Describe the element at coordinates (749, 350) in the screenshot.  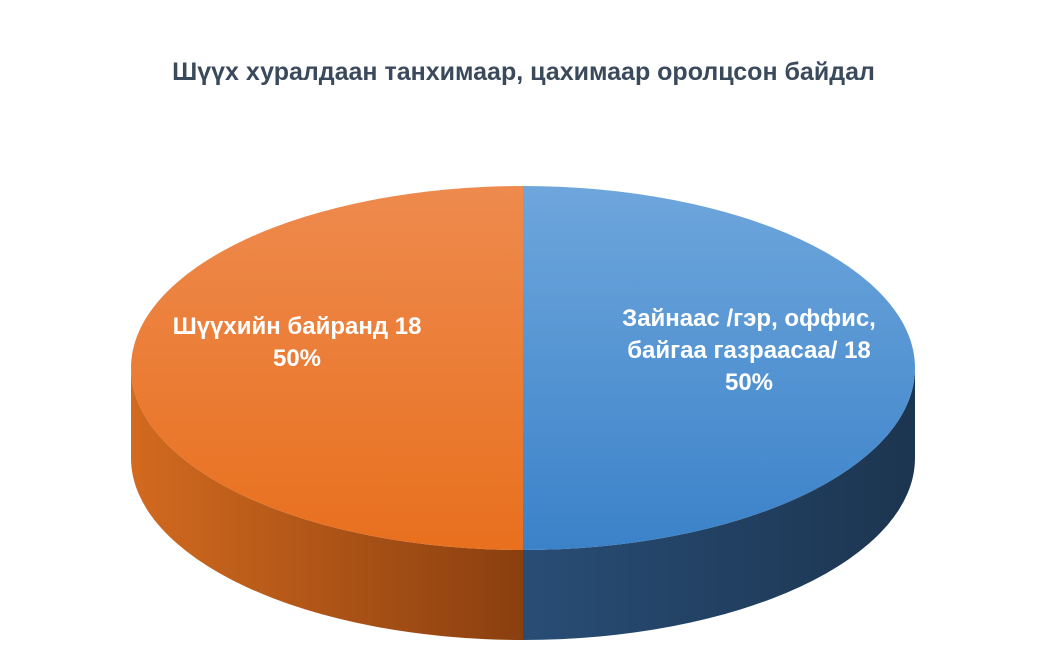
I see `slice-0-label-line-1: байгаа газраасаа/ 18` at that location.